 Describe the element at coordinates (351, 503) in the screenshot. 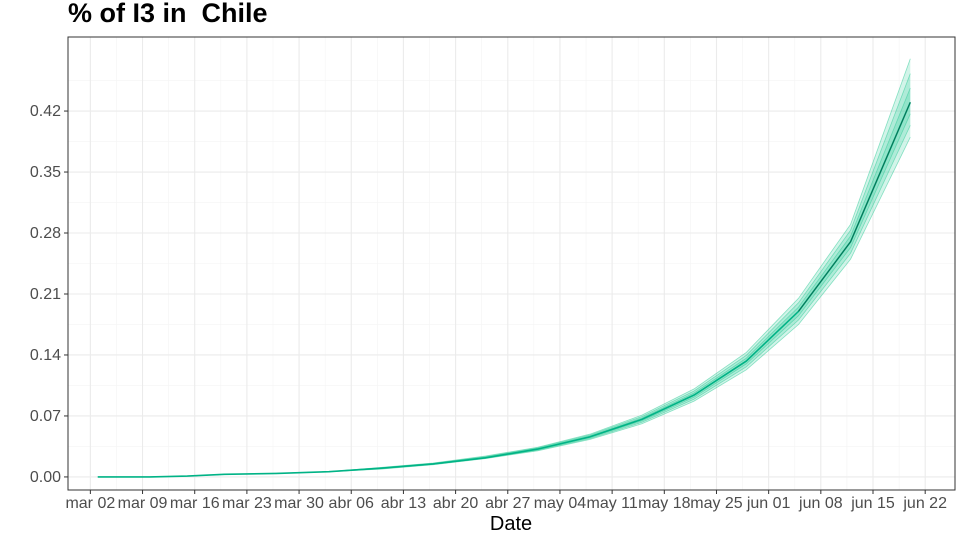

I see `x-tick-label: abr 06` at that location.